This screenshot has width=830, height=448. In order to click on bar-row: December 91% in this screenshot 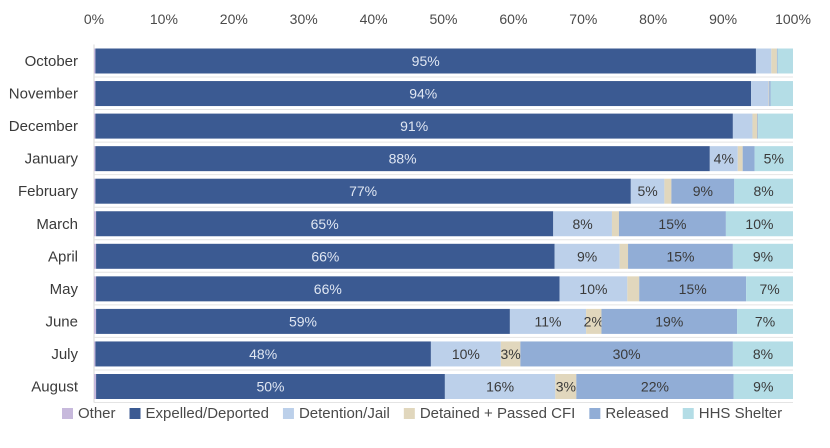, I will do `click(401, 128)`.